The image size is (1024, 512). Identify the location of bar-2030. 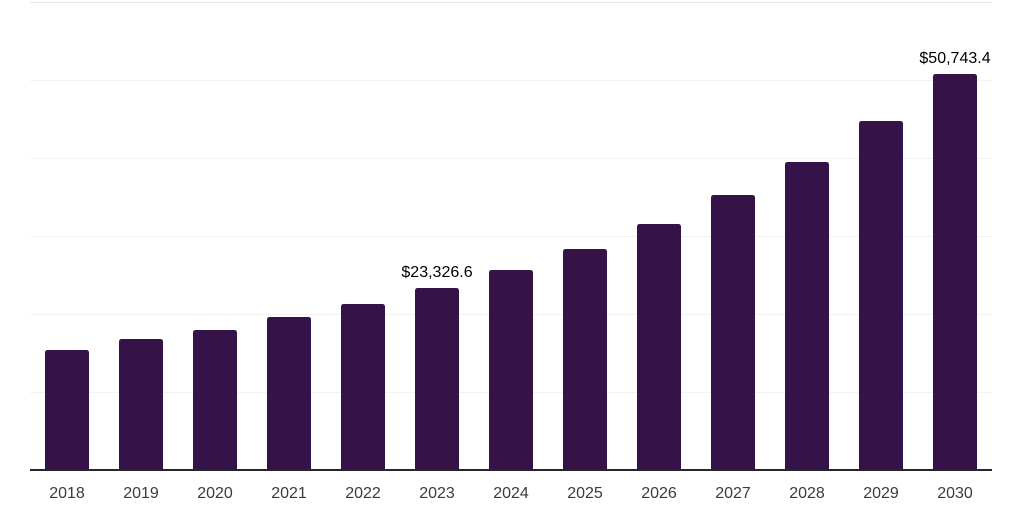
(955, 272).